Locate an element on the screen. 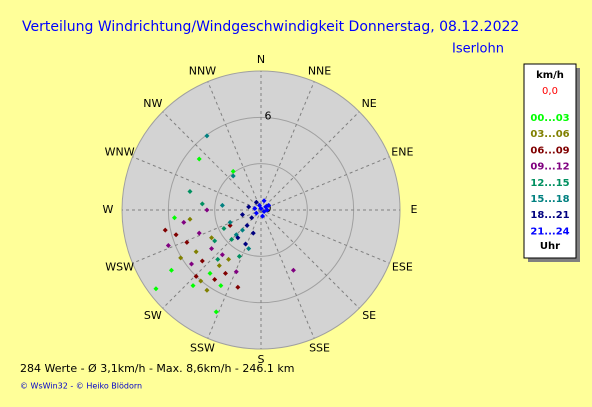 The width and height of the screenshot is (592, 407). direction-label: S is located at coordinates (261, 359).